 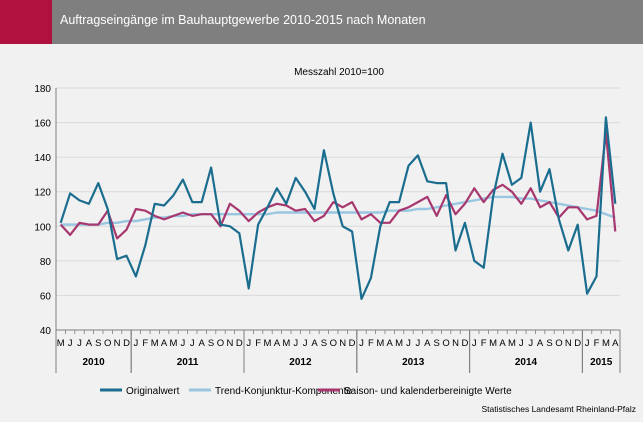 What do you see at coordinates (42, 124) in the screenshot?
I see `y-tick-label: 160` at bounding box center [42, 124].